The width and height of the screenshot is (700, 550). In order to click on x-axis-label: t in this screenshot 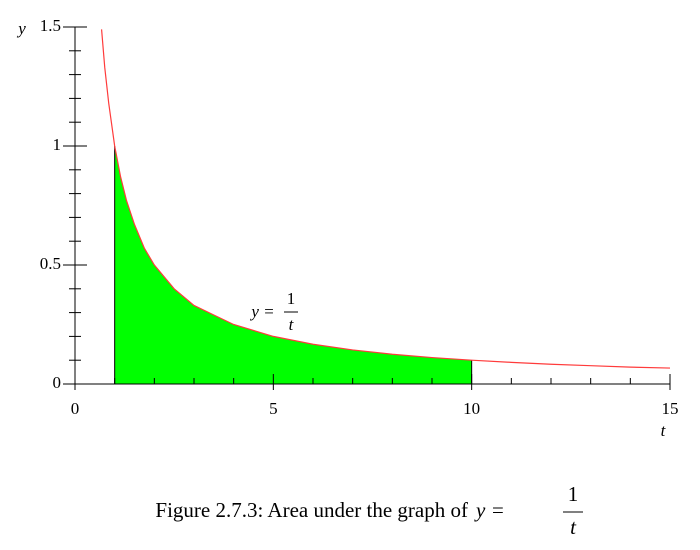, I will do `click(664, 430)`.